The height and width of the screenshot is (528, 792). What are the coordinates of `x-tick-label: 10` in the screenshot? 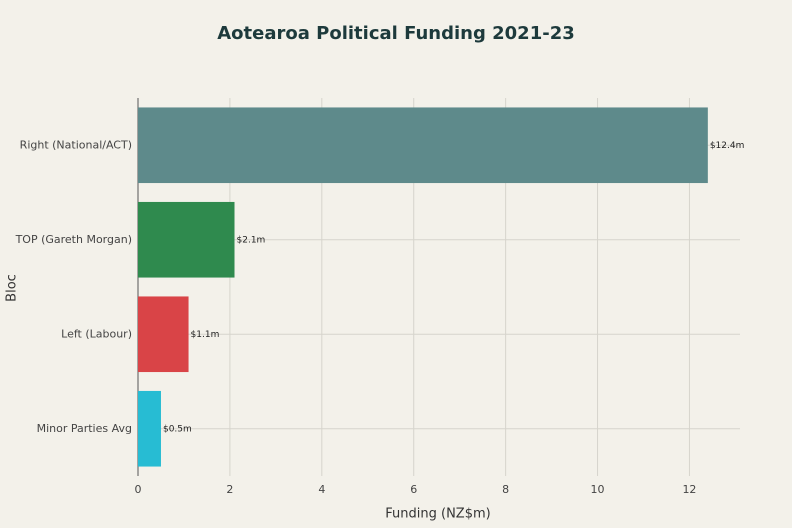 It's located at (598, 489).